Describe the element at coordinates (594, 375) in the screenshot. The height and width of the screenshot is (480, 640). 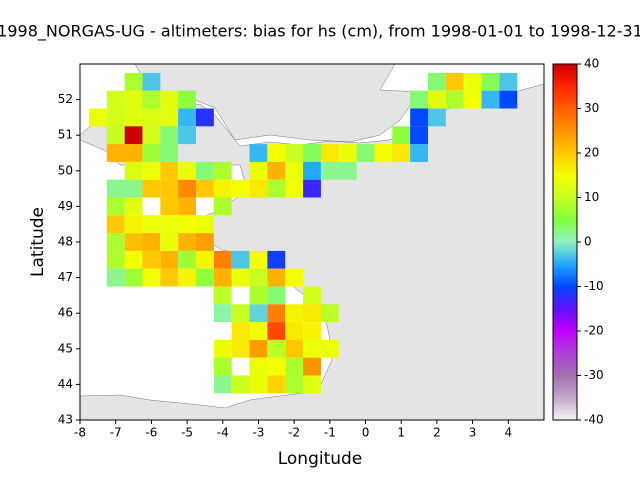
I see `colorbar-tick-label: -30` at that location.